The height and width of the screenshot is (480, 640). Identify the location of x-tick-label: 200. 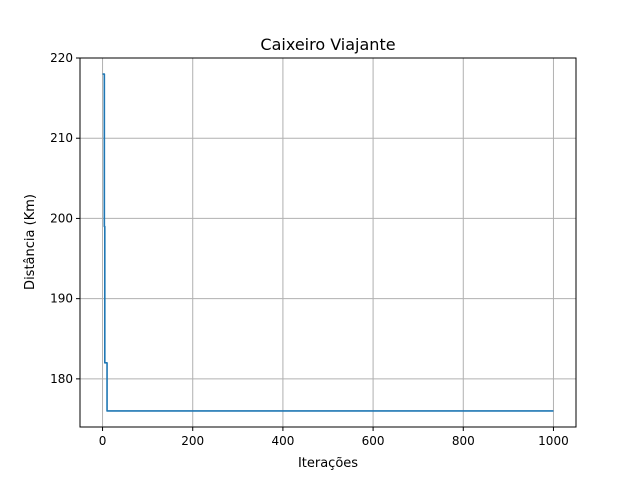
(192, 441).